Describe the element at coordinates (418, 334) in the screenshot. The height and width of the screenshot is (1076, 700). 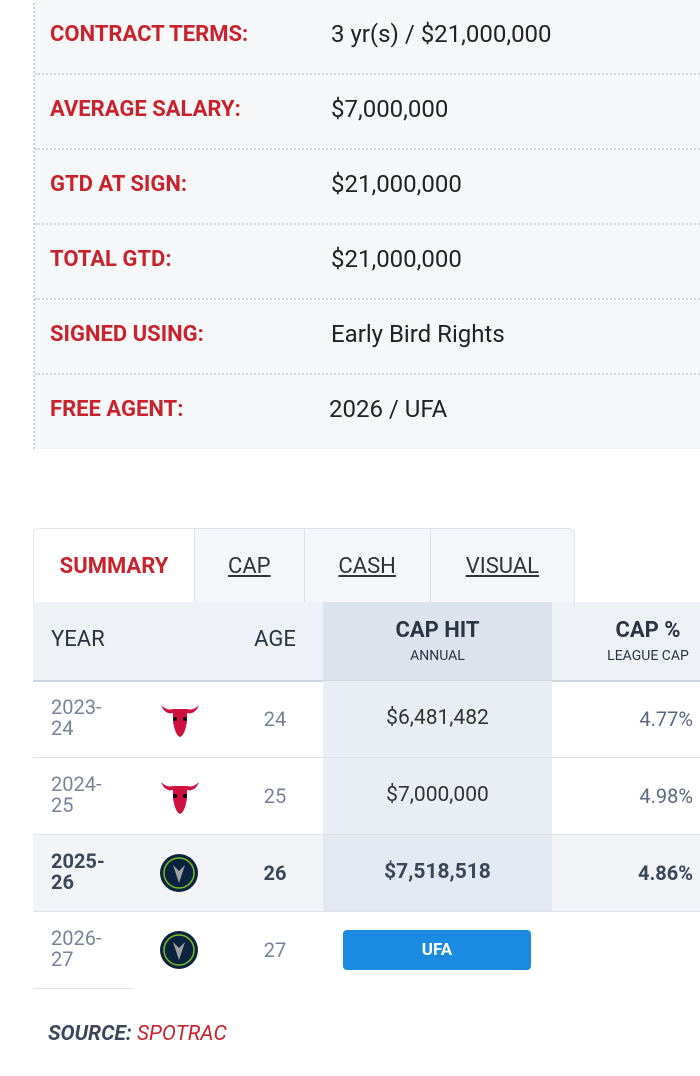
I see `value: Early Bird Rights` at that location.